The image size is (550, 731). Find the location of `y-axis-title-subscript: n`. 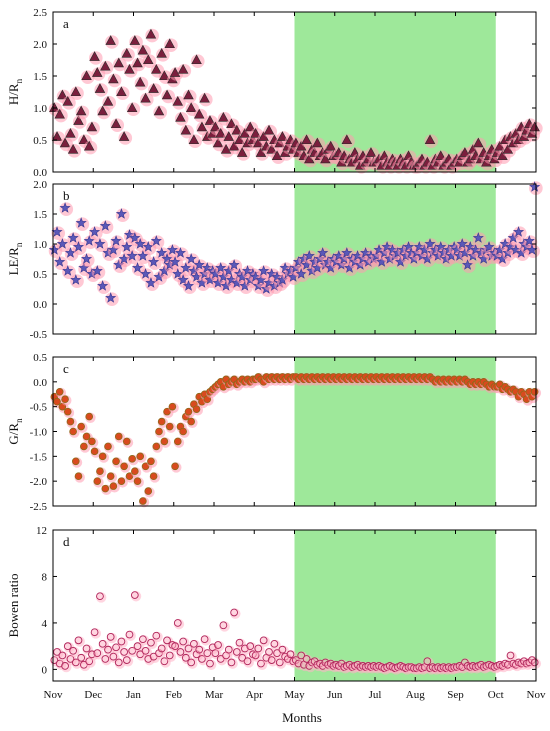

y-axis-title-subscript: n is located at coordinates (19, 80).